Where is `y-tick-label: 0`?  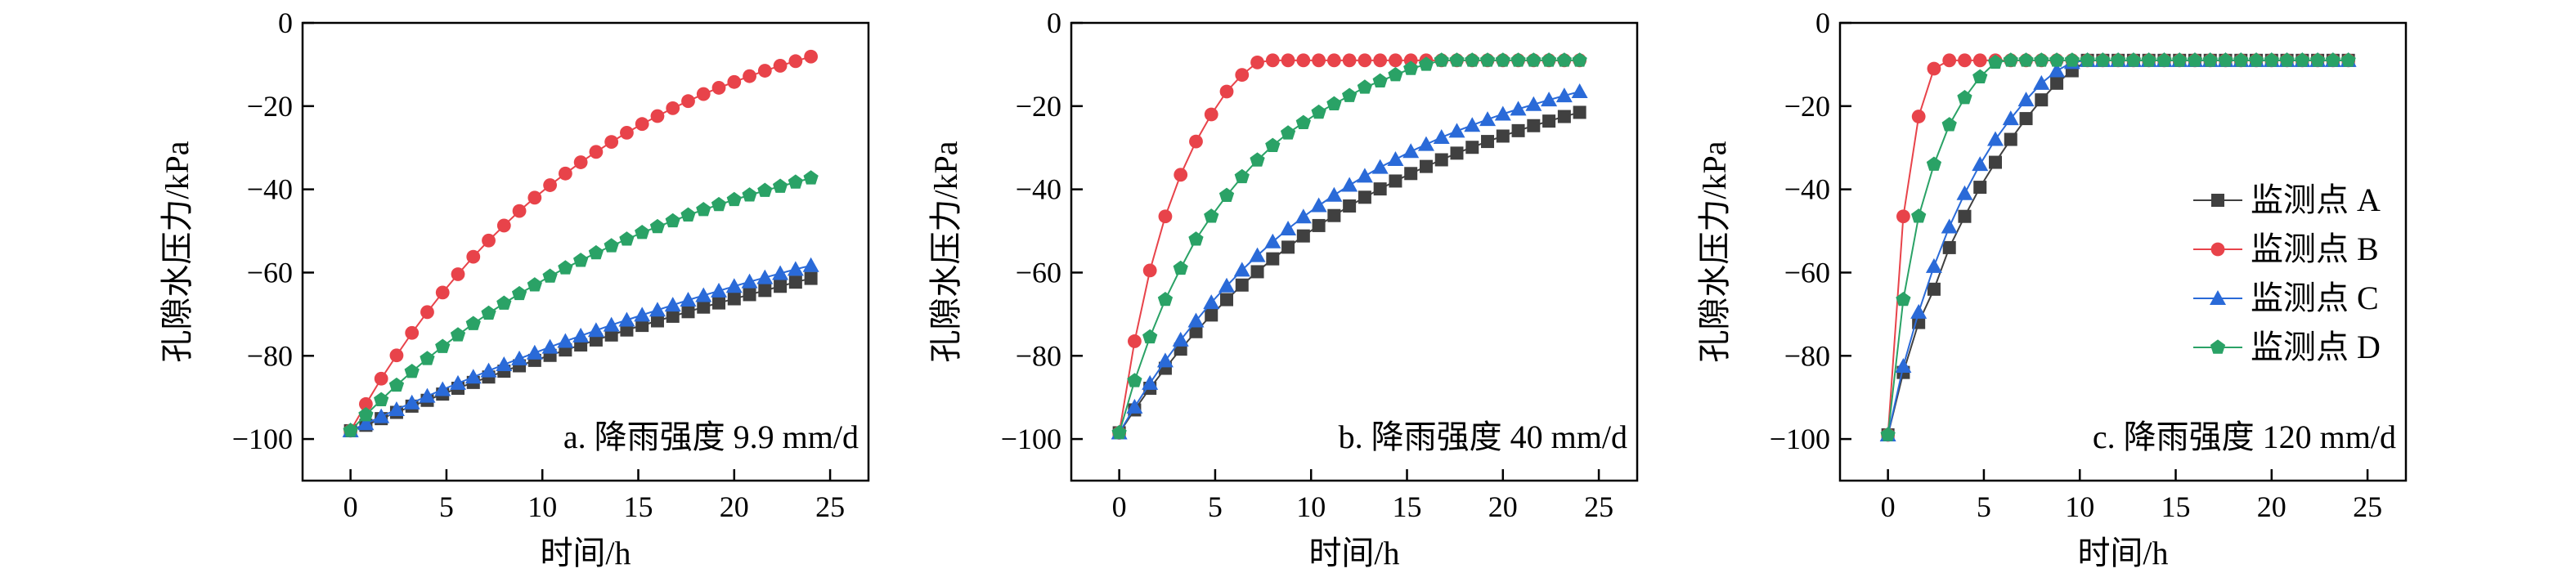 y-tick-label: 0 is located at coordinates (1054, 23).